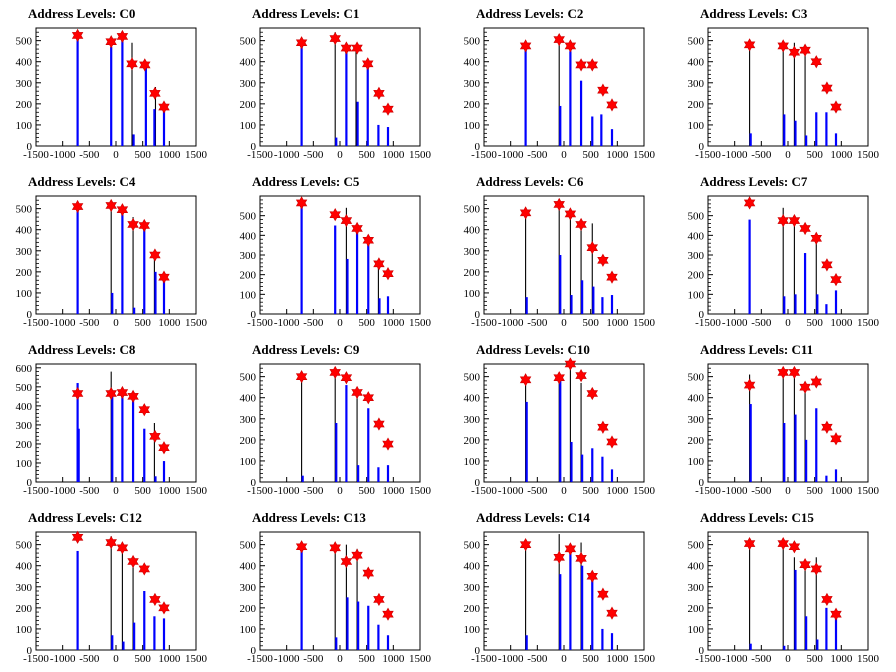 The width and height of the screenshot is (896, 672). Describe the element at coordinates (116, 423) in the screenshot. I see `plot-frame` at that location.